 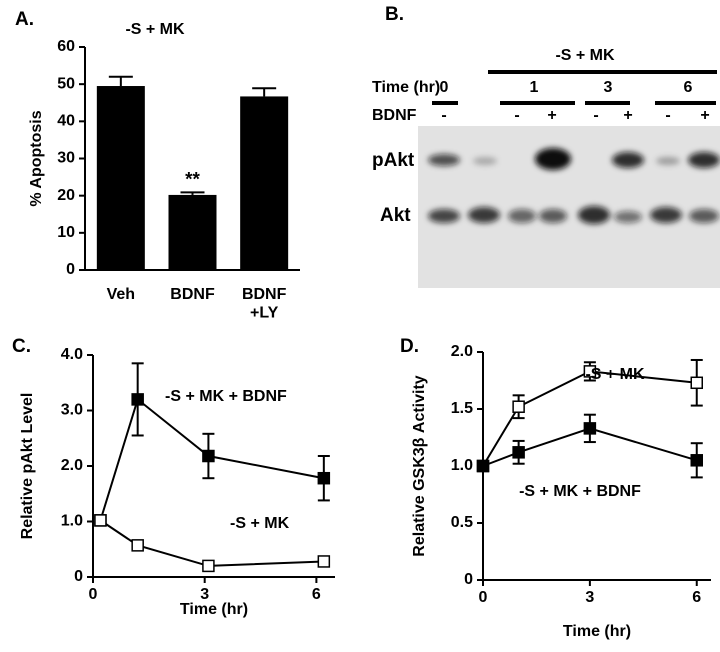 What do you see at coordinates (66, 195) in the screenshot?
I see `y-tick-label: 20` at bounding box center [66, 195].